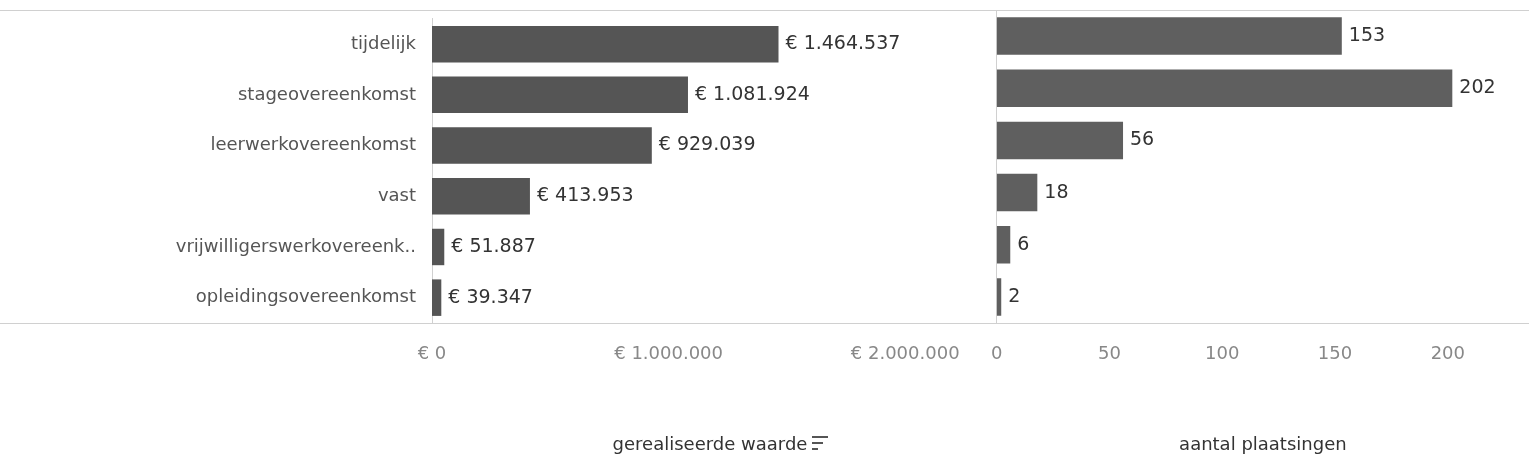 The image size is (1529, 468). Describe the element at coordinates (1367, 34) in the screenshot. I see `data-label: 153` at that location.